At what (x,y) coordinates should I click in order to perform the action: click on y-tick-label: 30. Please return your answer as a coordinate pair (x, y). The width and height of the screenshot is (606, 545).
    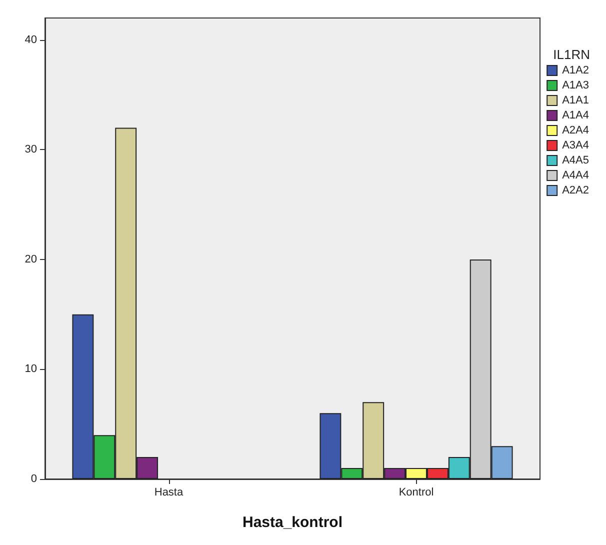
    Looking at the image, I should click on (30, 150).